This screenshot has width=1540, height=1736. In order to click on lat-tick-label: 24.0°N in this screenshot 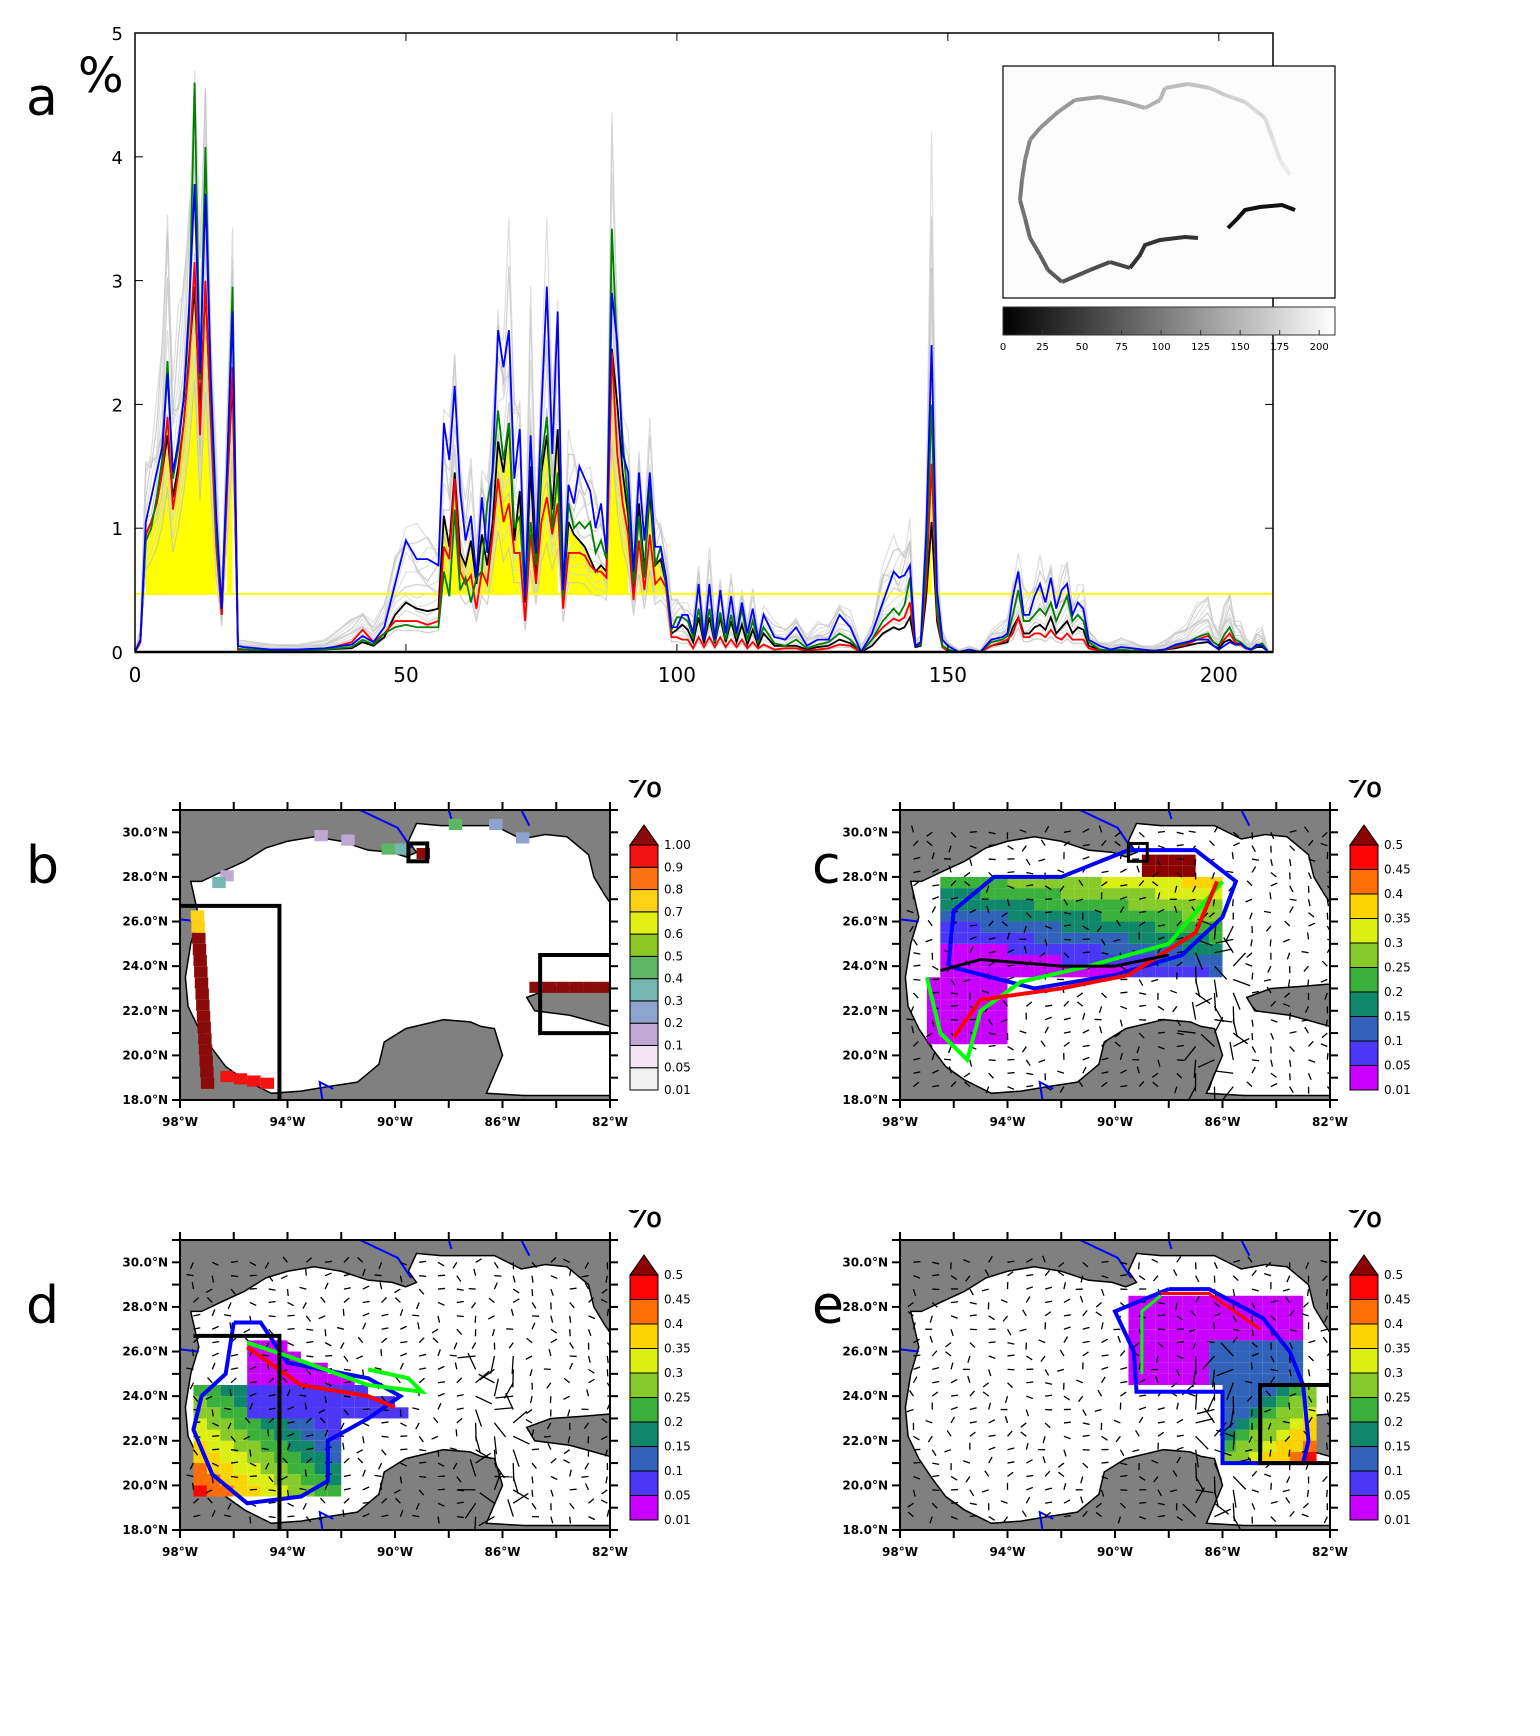, I will do `click(145, 1396)`.